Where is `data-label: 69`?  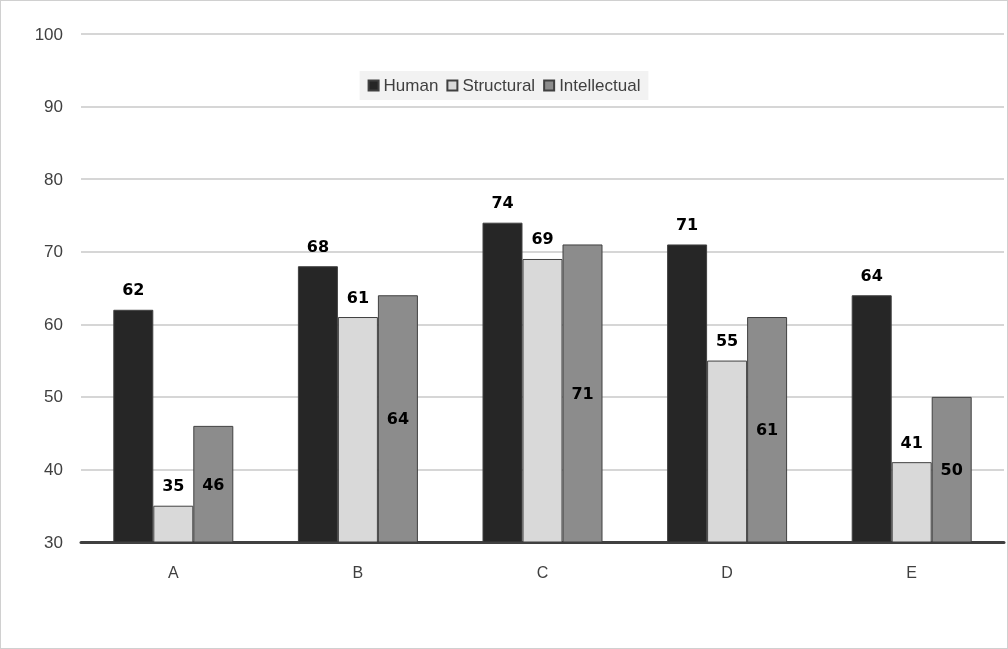
data-label: 69 is located at coordinates (542, 239).